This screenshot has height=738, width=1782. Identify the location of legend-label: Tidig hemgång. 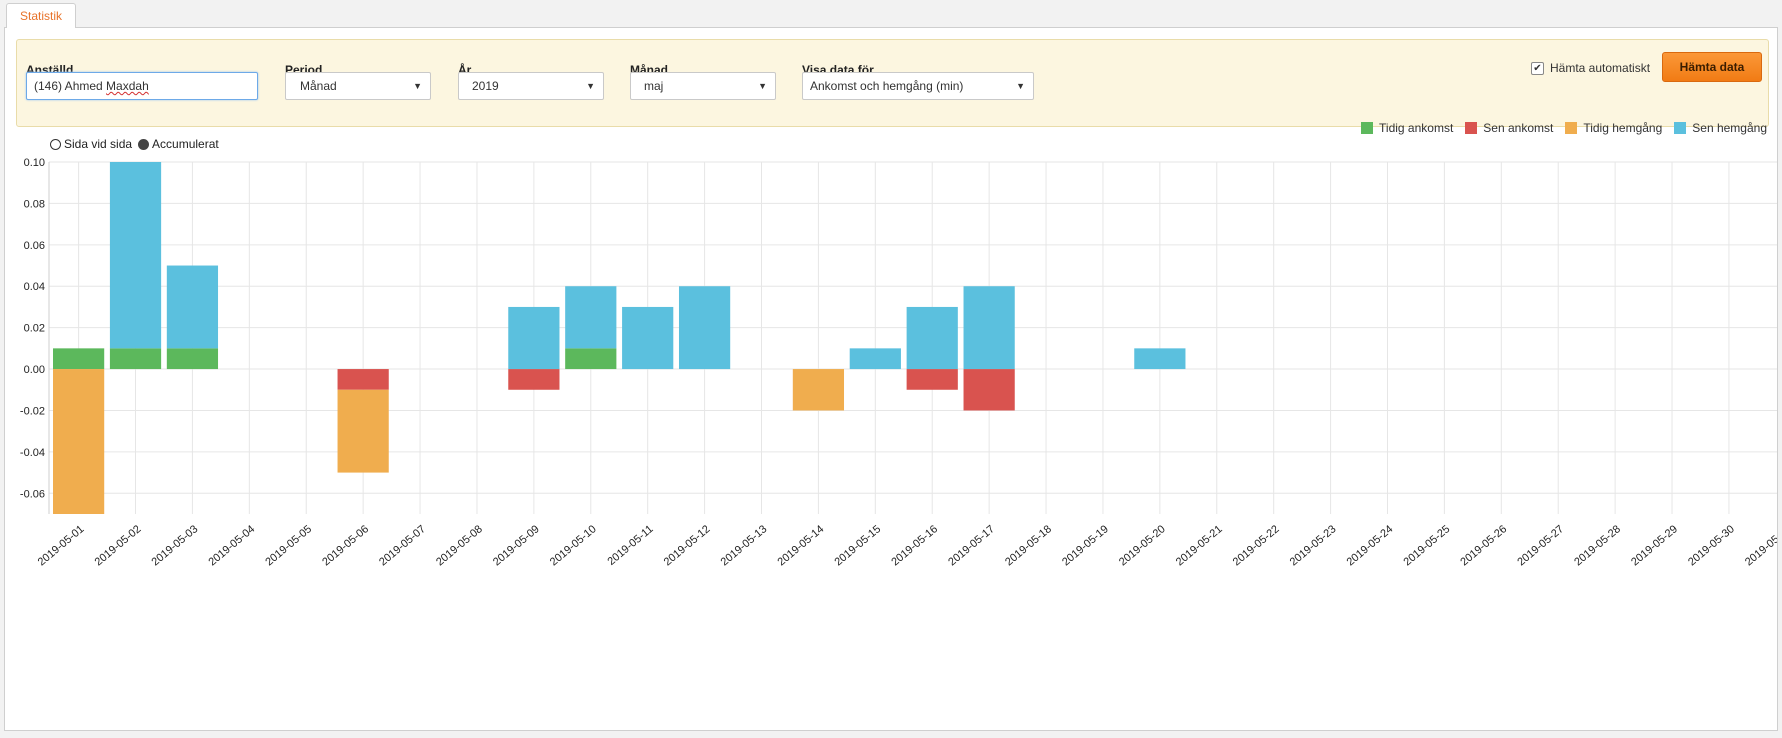
(1623, 128).